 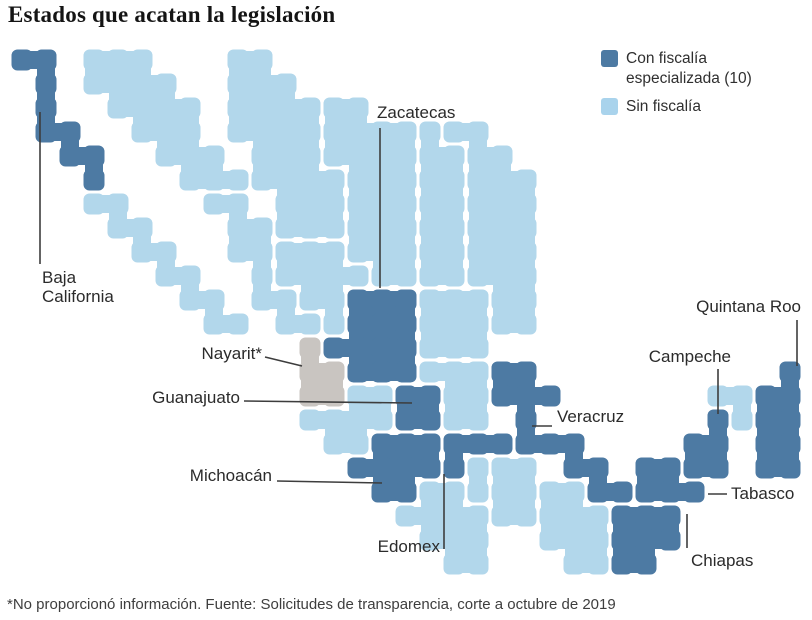 What do you see at coordinates (454, 324) in the screenshot?
I see `map-region-san-luis-potosi` at bounding box center [454, 324].